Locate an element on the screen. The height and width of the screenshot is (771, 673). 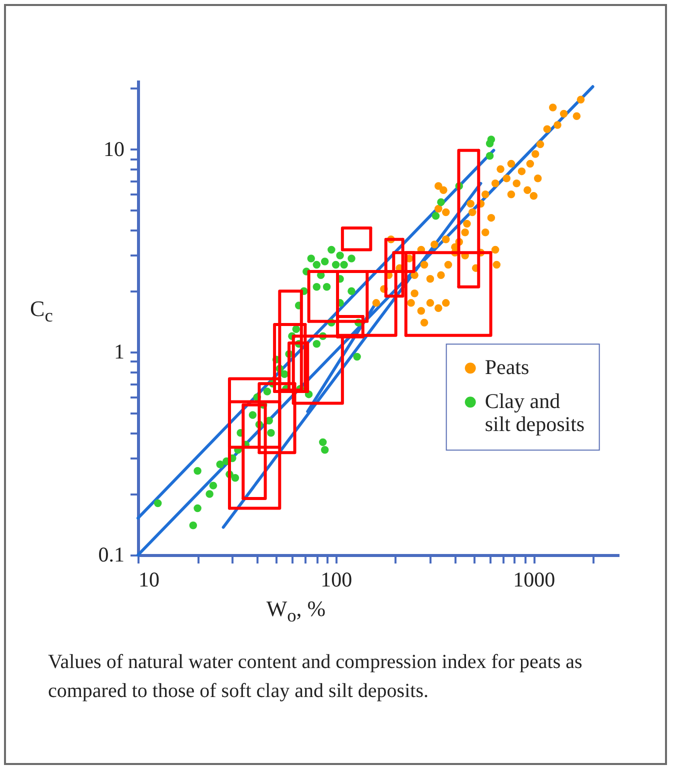
legend-label: Peats is located at coordinates (507, 367).